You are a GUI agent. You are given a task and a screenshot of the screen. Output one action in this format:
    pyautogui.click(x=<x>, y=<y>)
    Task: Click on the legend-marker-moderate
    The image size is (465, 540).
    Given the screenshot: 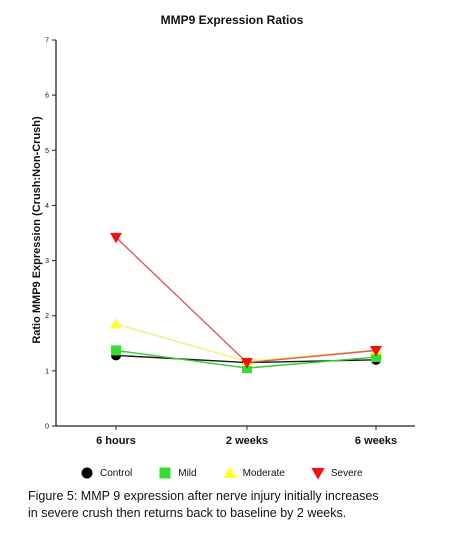 What is the action you would take?
    pyautogui.click(x=229, y=472)
    